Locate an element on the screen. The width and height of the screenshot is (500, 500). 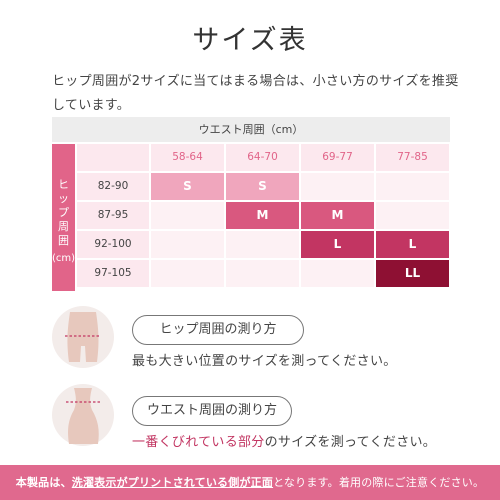
waist-measure-desc: 一番くびれている部分のサイズを測ってください。 is located at coordinates (284, 440).